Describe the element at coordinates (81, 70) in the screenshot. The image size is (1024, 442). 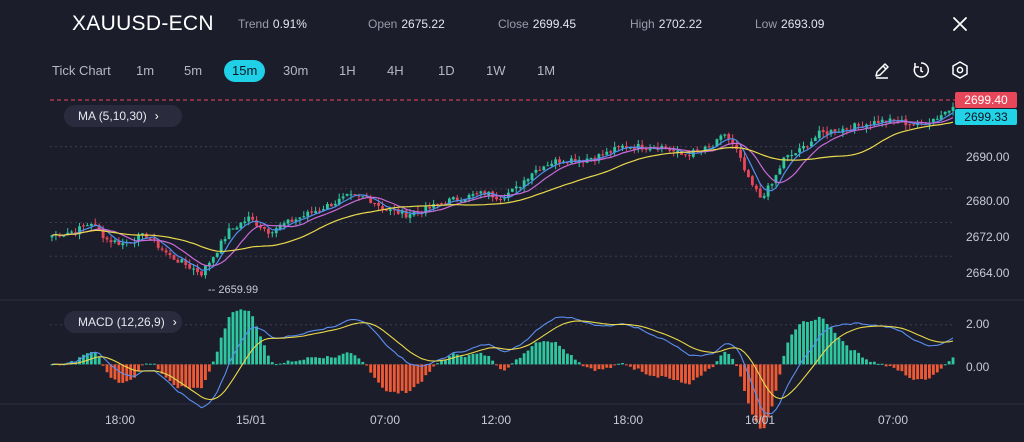
I see `tf-tick-chart: Tick Chart` at that location.